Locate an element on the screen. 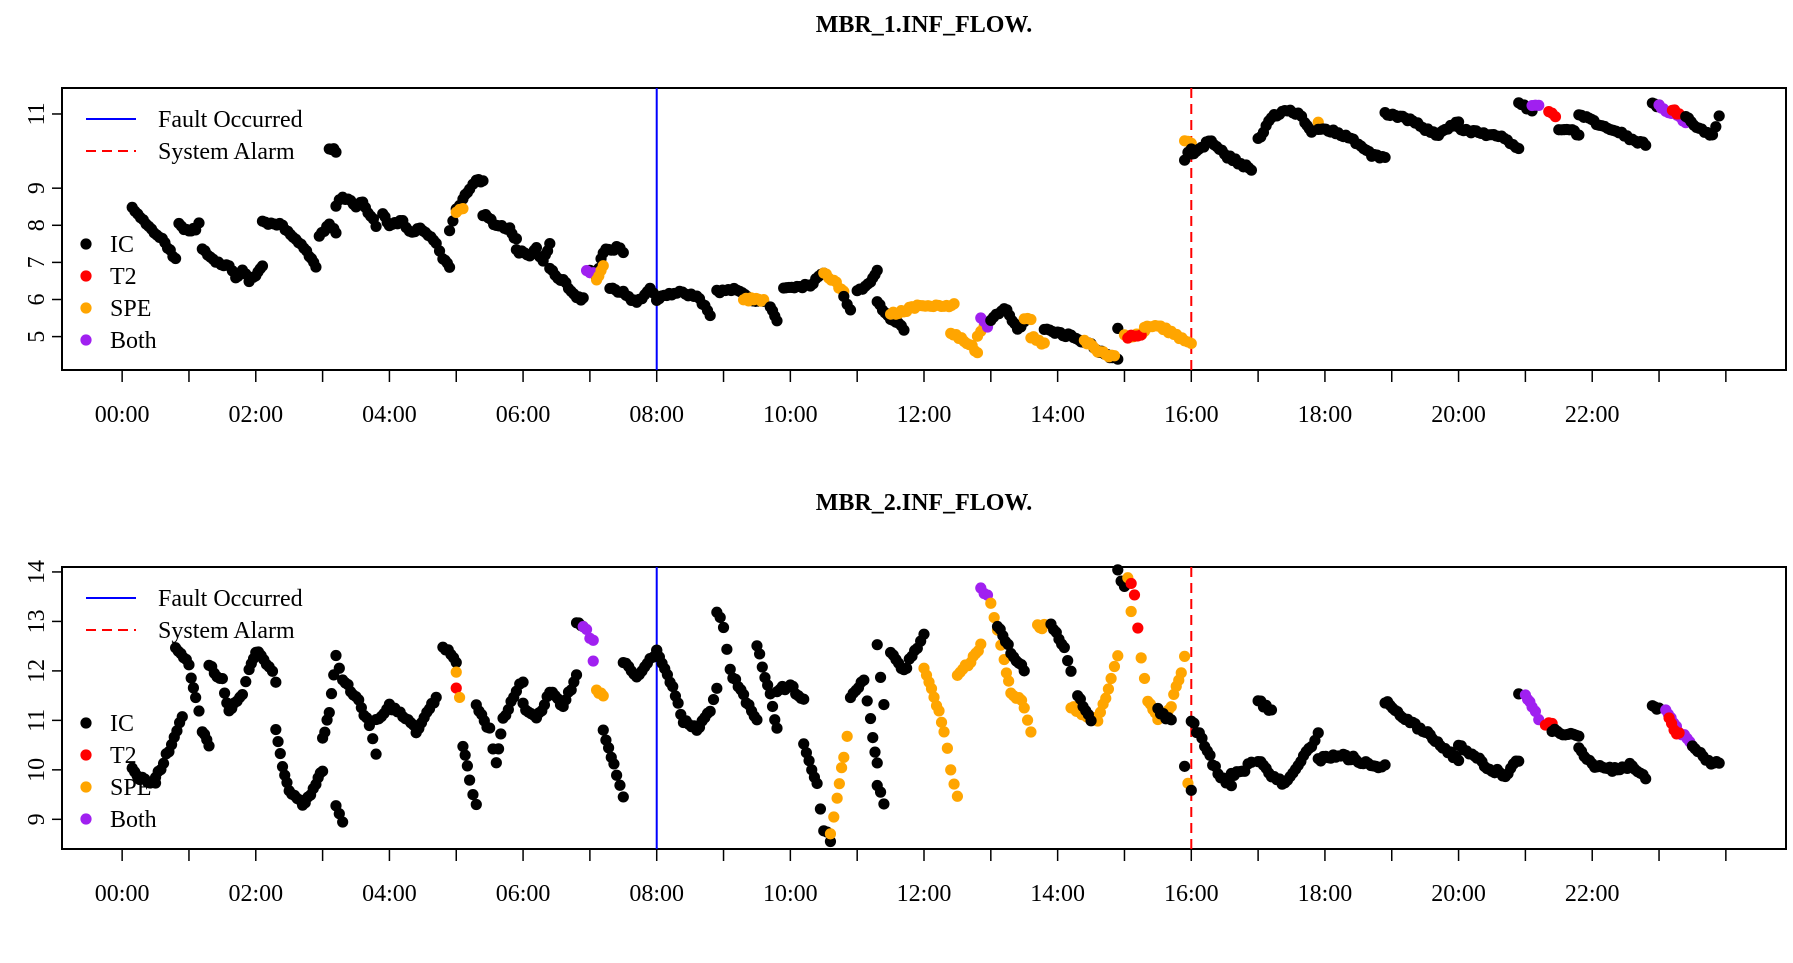 This screenshot has height=963, width=1793. x-tick-label: 18:00 is located at coordinates (1325, 415).